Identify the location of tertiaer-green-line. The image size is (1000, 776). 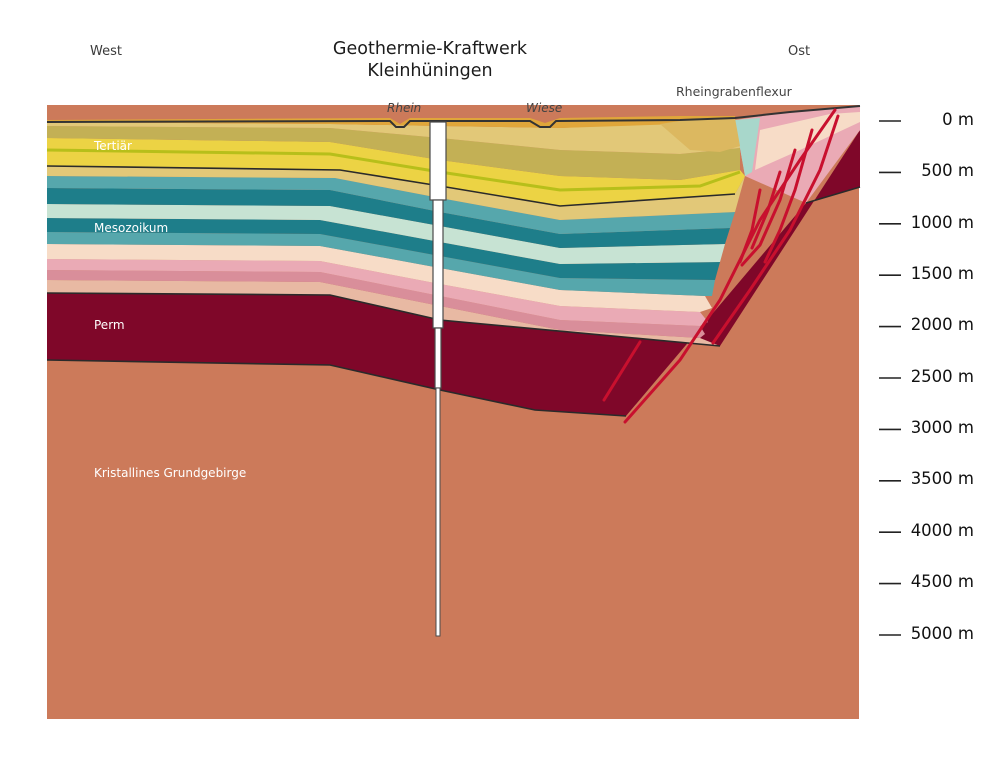
(393, 170).